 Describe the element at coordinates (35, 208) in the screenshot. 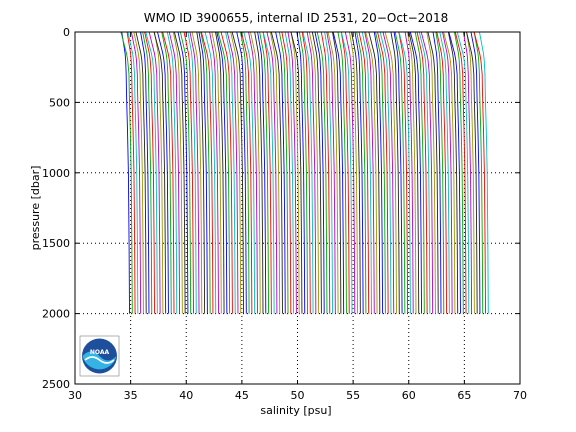

I see `y-axis-label: pressure [dbar]` at that location.